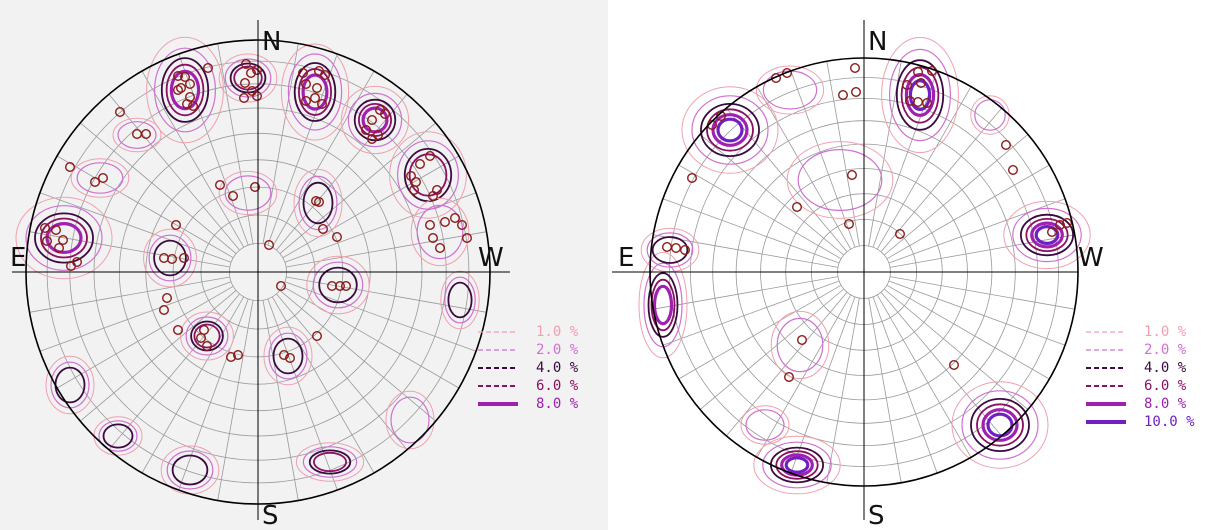 The height and width of the screenshot is (530, 1217). I want to click on contour-legend: 1.0 % 2.0 % 4.0 % 6.0 % 8.0 %, so click(528, 368).